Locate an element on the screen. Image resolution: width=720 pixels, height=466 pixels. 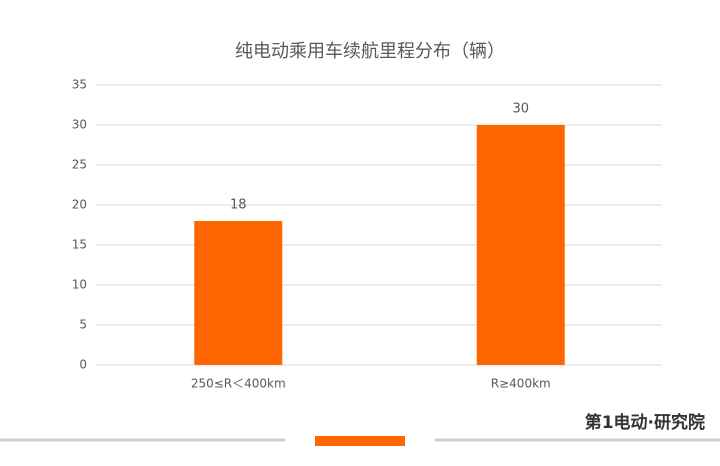
y-tick-label: 30 is located at coordinates (79, 125).